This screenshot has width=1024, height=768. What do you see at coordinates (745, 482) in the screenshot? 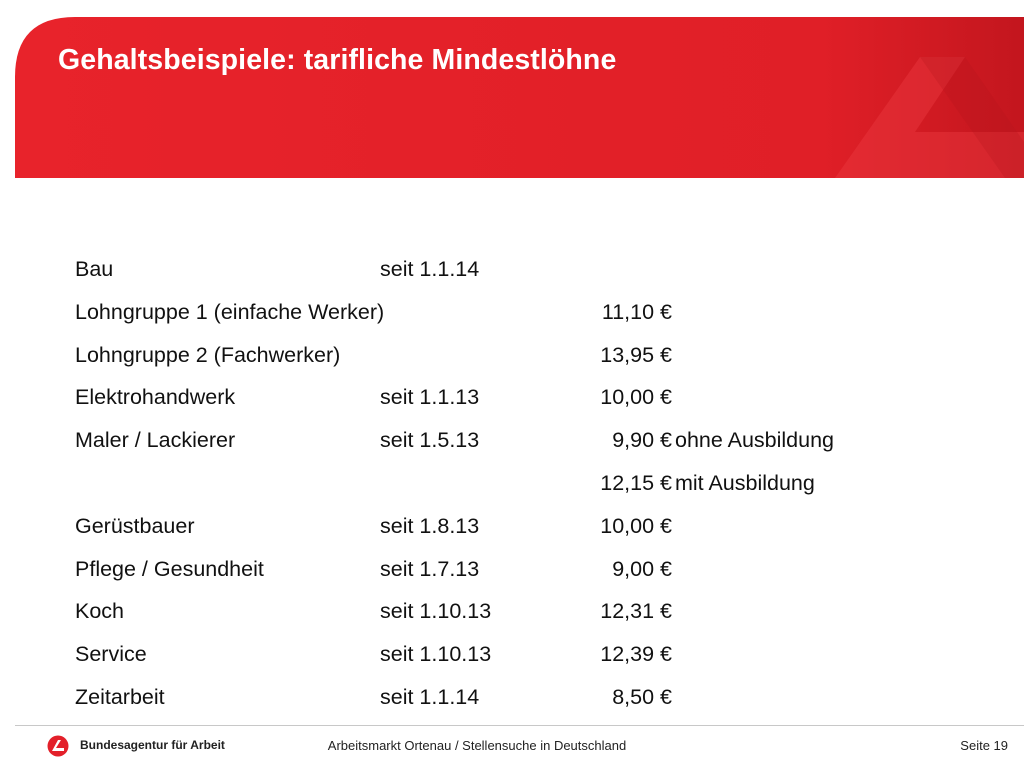
I see `row-note: mit Ausbildung` at bounding box center [745, 482].